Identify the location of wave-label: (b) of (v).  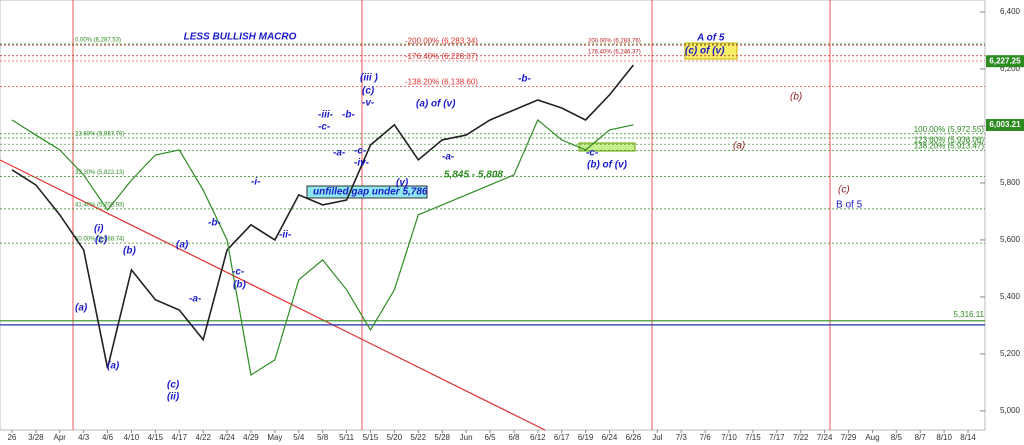
(607, 165).